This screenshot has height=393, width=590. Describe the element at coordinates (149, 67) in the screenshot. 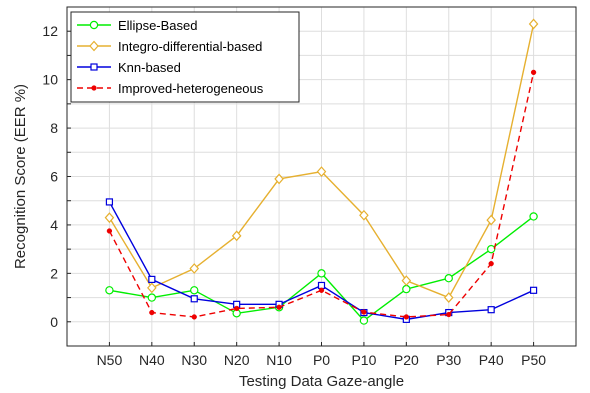

I see `legend-label: Knn-based` at that location.